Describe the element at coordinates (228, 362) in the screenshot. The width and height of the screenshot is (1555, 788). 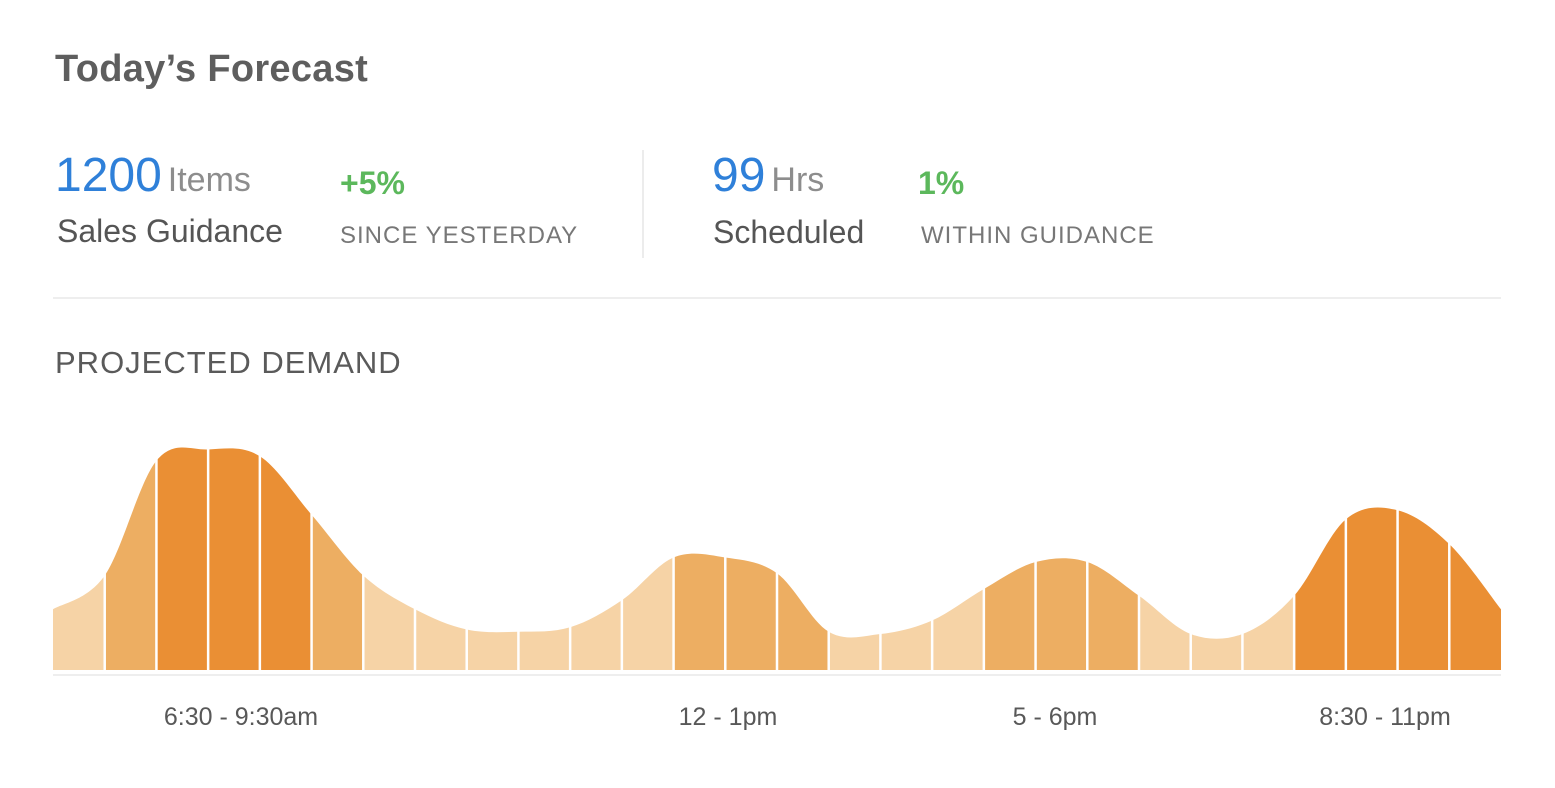
I see `projected-demand-title: PROJECTED DEMAND` at that location.